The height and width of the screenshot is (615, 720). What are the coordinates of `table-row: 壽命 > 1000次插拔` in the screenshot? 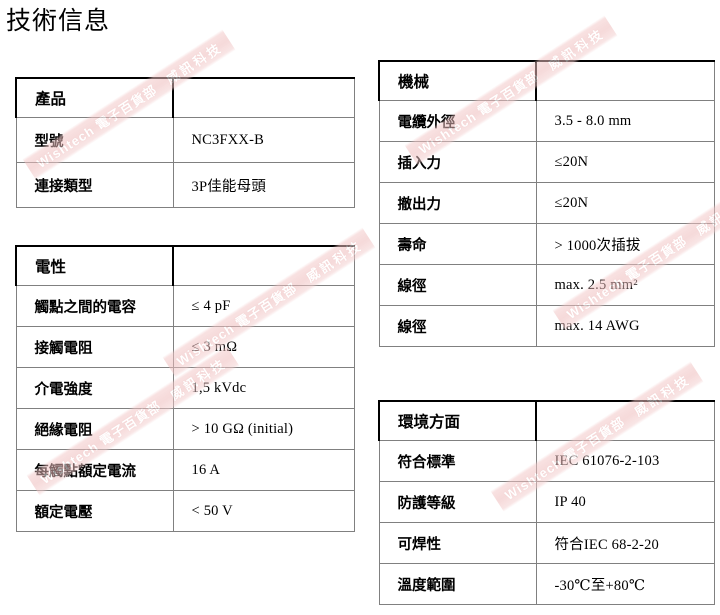 It's located at (546, 244).